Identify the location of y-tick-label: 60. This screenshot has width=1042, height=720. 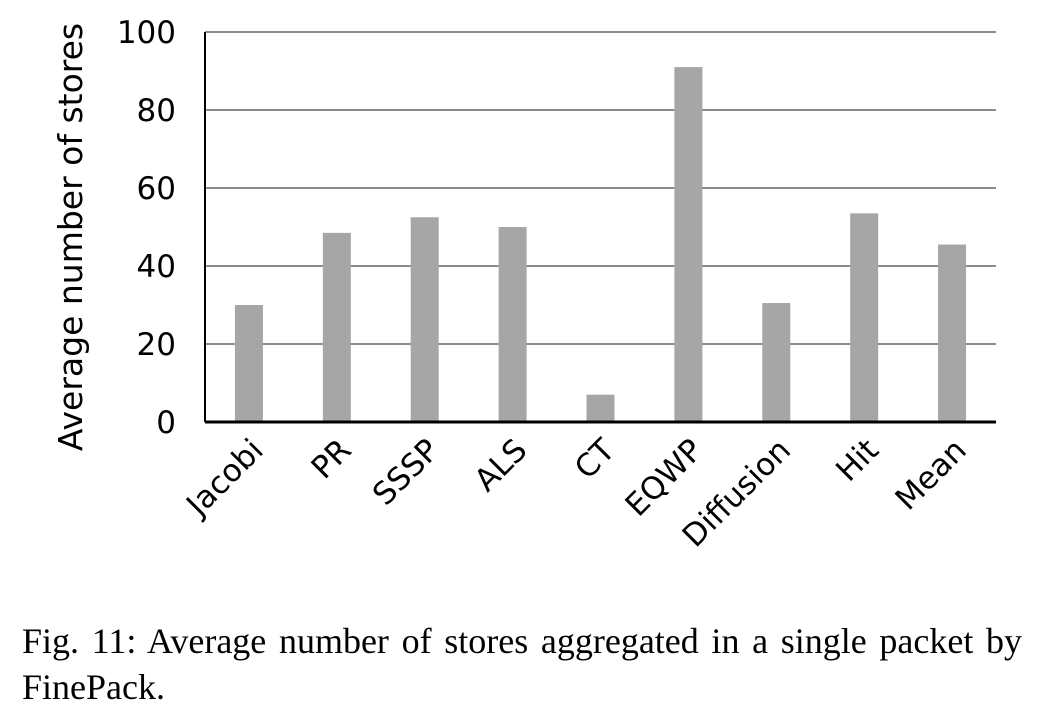
(156, 189).